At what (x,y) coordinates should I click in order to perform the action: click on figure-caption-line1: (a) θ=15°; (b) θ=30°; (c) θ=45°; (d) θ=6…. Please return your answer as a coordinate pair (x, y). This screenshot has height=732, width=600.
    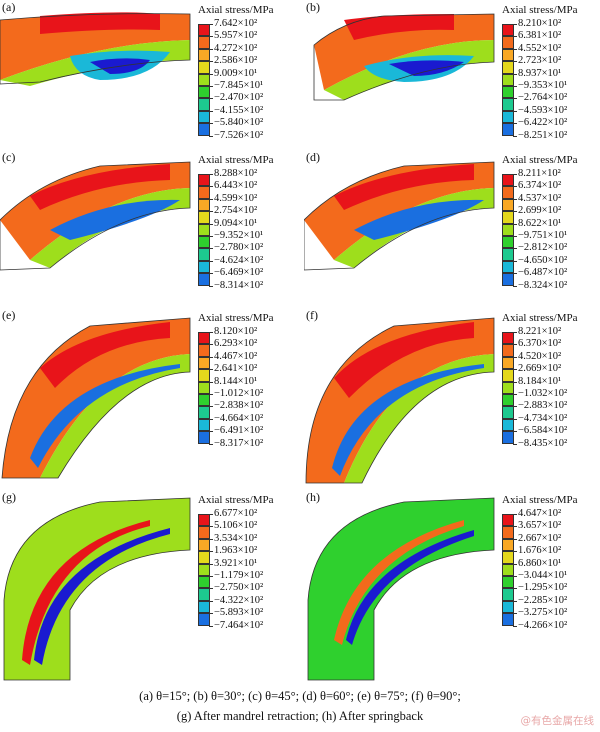
    Looking at the image, I should click on (300, 696).